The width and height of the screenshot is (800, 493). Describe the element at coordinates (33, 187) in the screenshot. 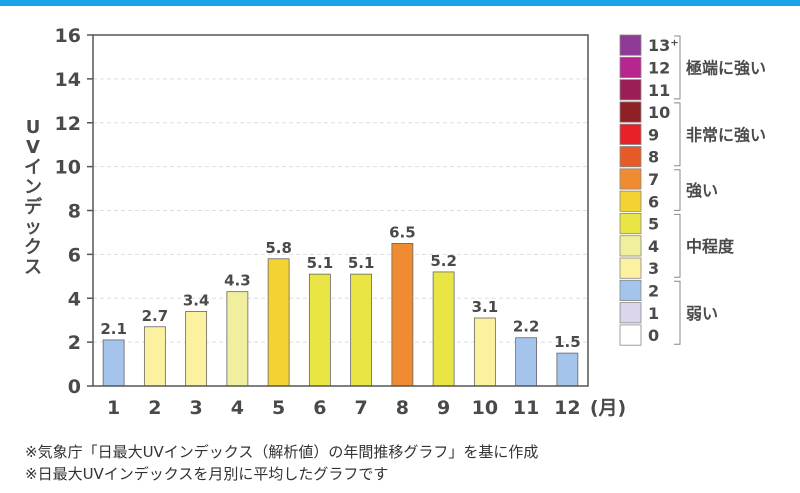

I see `y-axis-label-char: ン` at that location.